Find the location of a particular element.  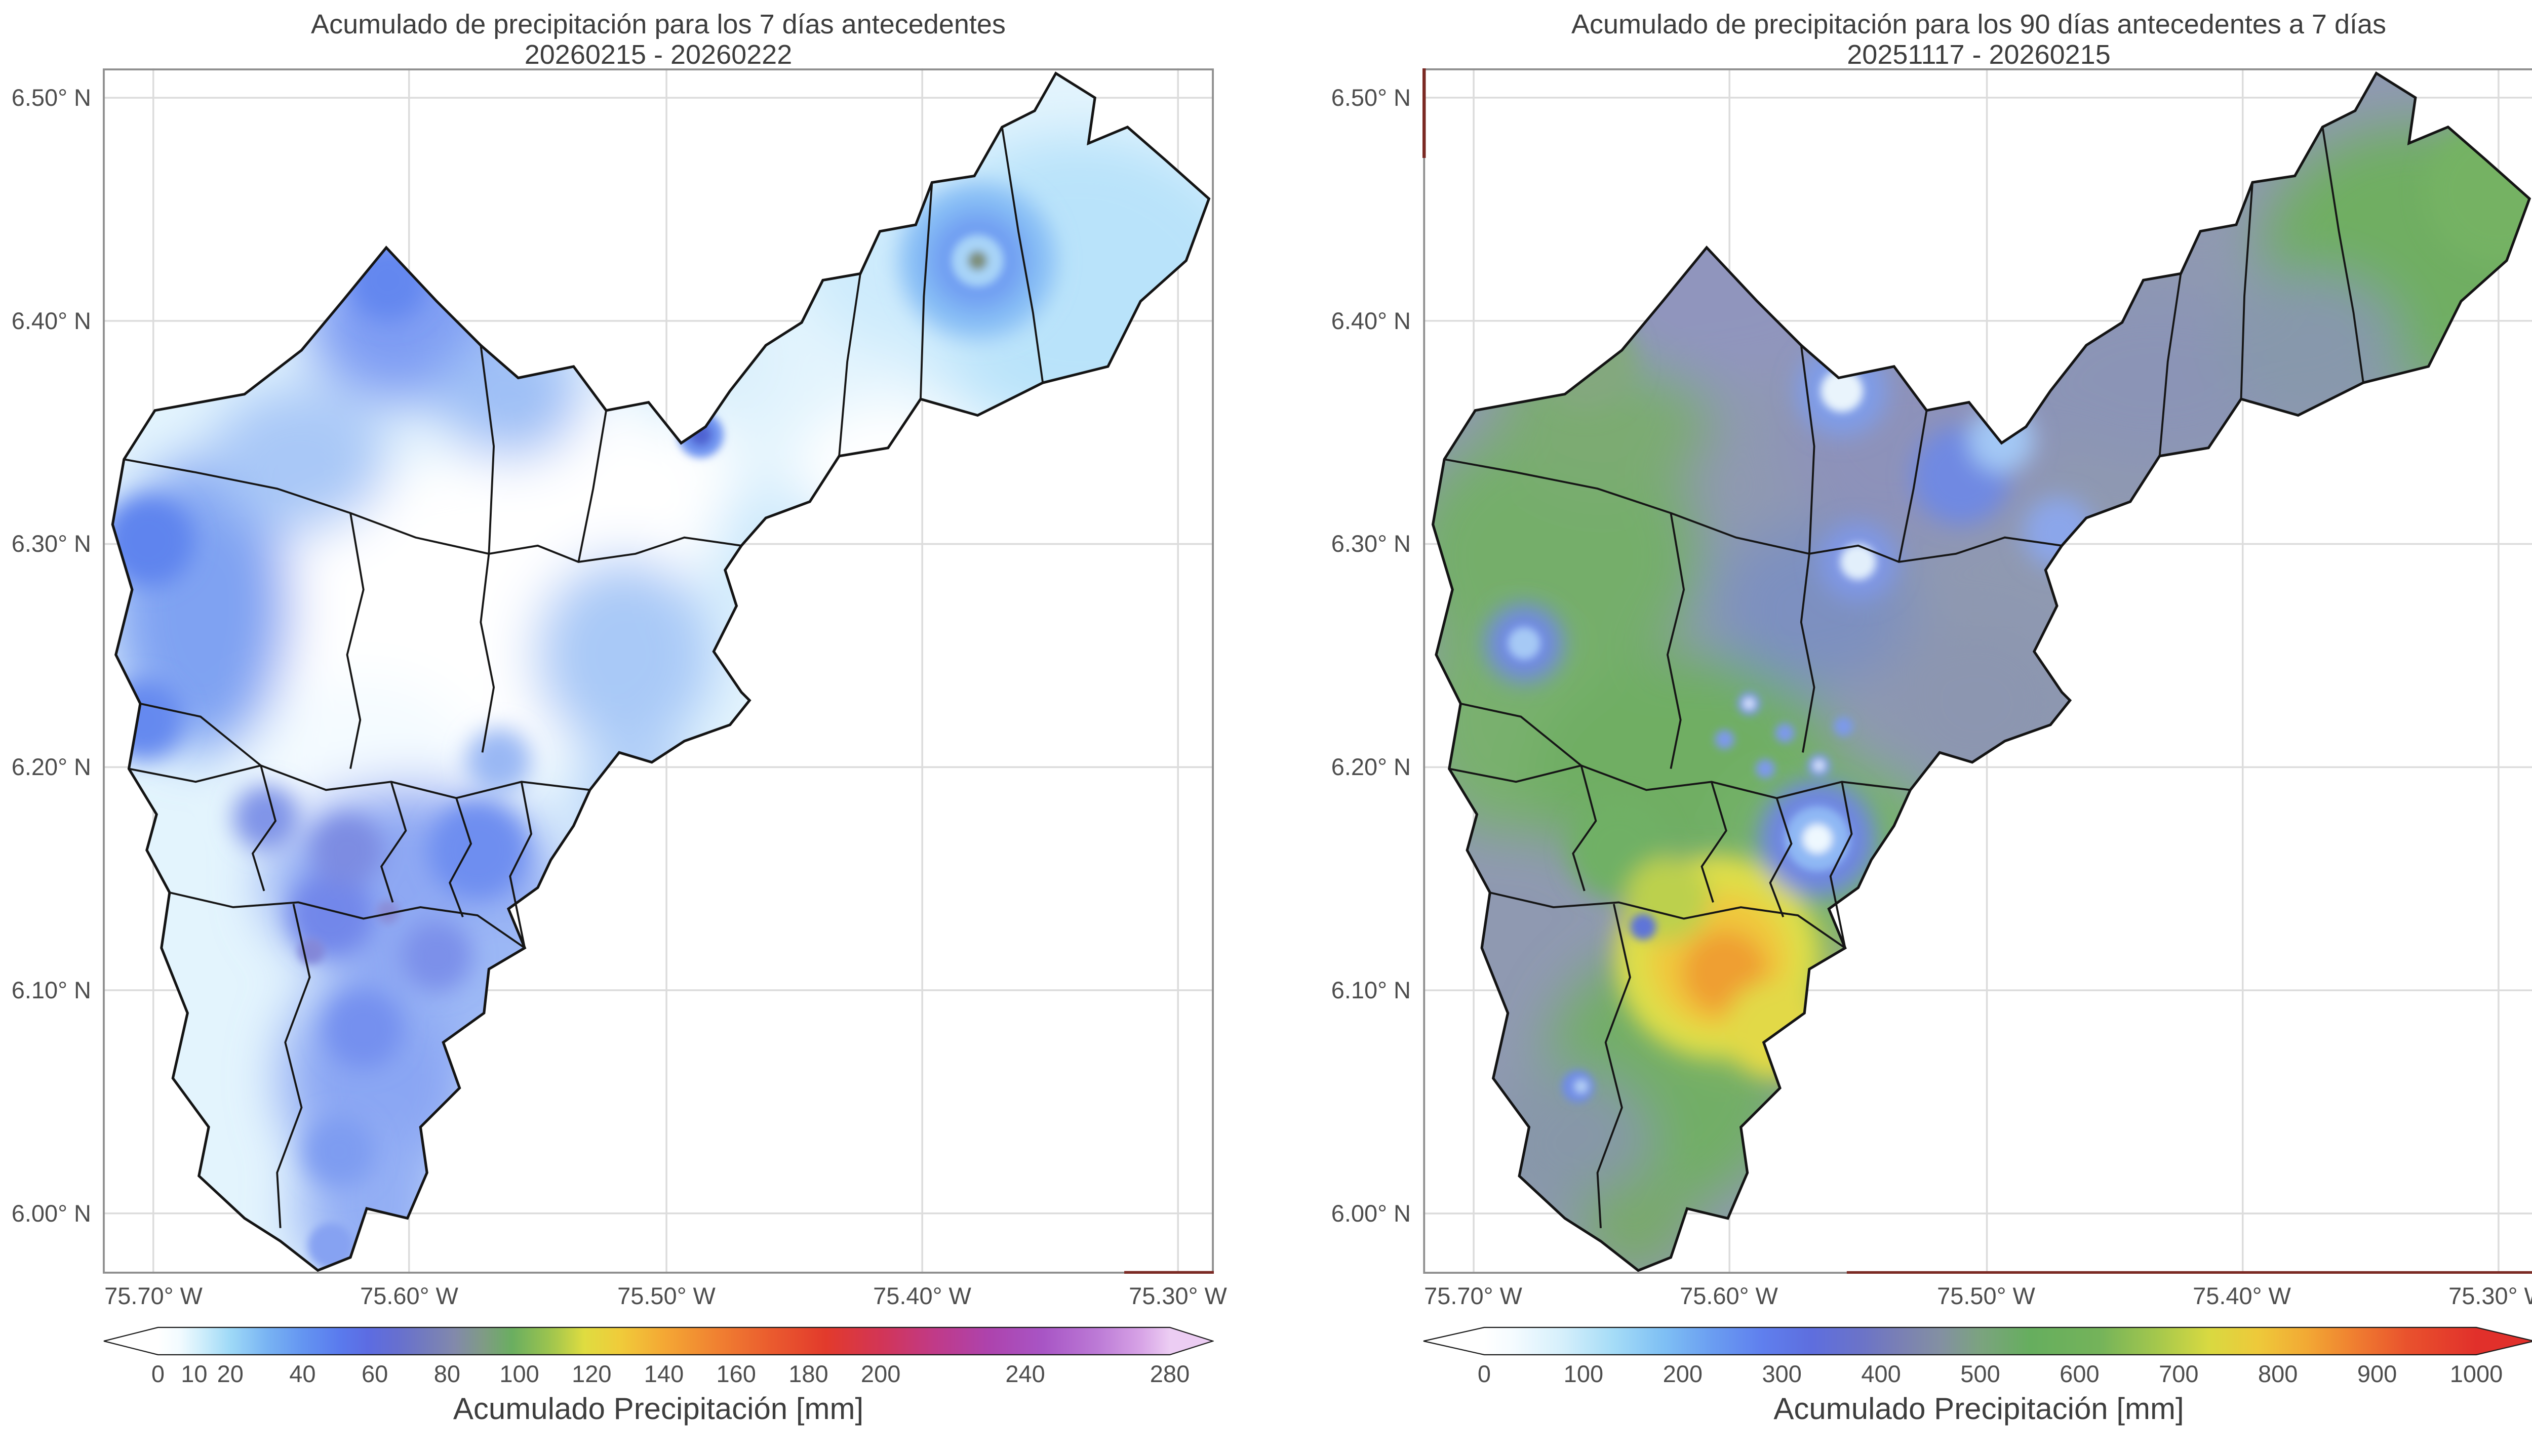

colorbar-tick-label: 160 is located at coordinates (736, 1373).